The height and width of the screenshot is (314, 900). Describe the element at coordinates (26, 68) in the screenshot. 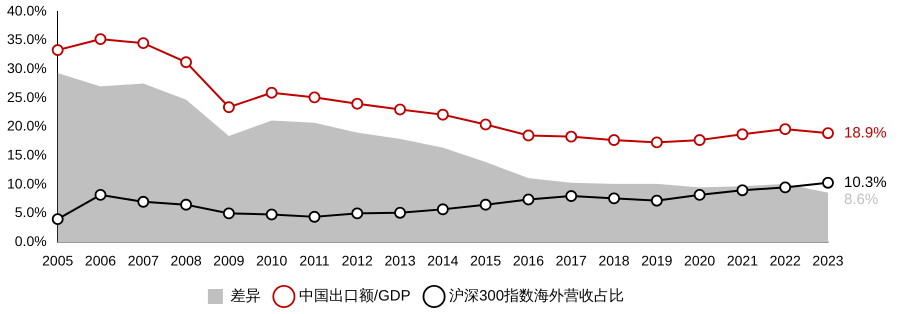

I see `y-tick-label: 30.0%` at that location.